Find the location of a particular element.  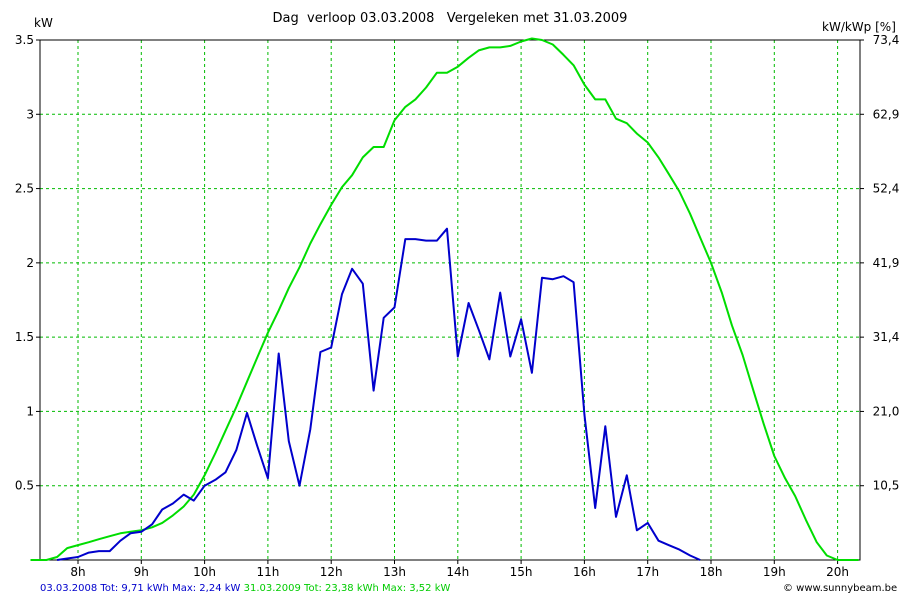

x-tick-label: 10h is located at coordinates (204, 572).